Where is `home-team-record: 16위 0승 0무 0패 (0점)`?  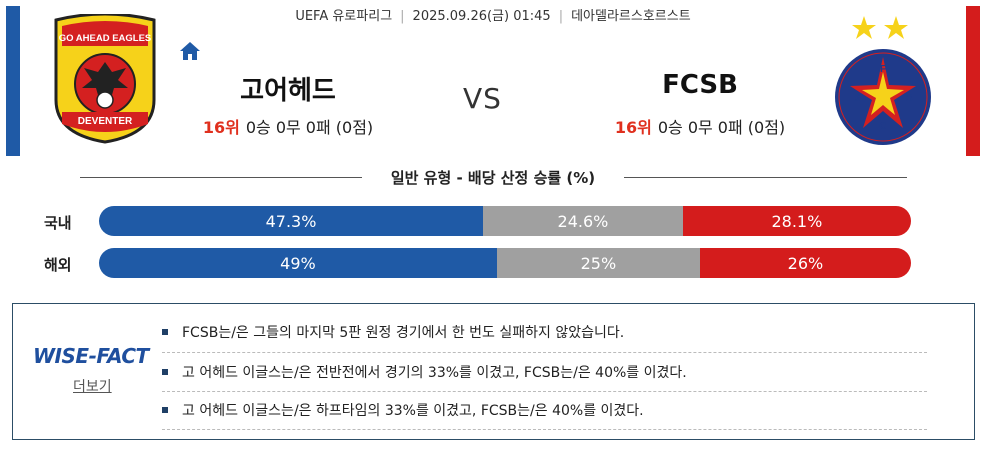
home-team-record: 16위 0승 0무 0패 (0점) is located at coordinates (288, 126).